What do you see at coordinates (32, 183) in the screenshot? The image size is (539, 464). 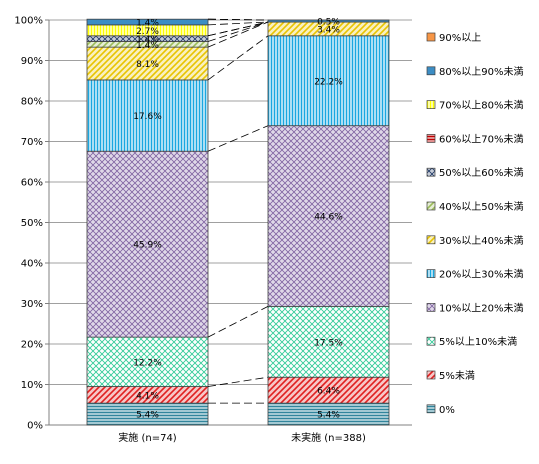 I see `y-tick-label: 60%` at bounding box center [32, 183].